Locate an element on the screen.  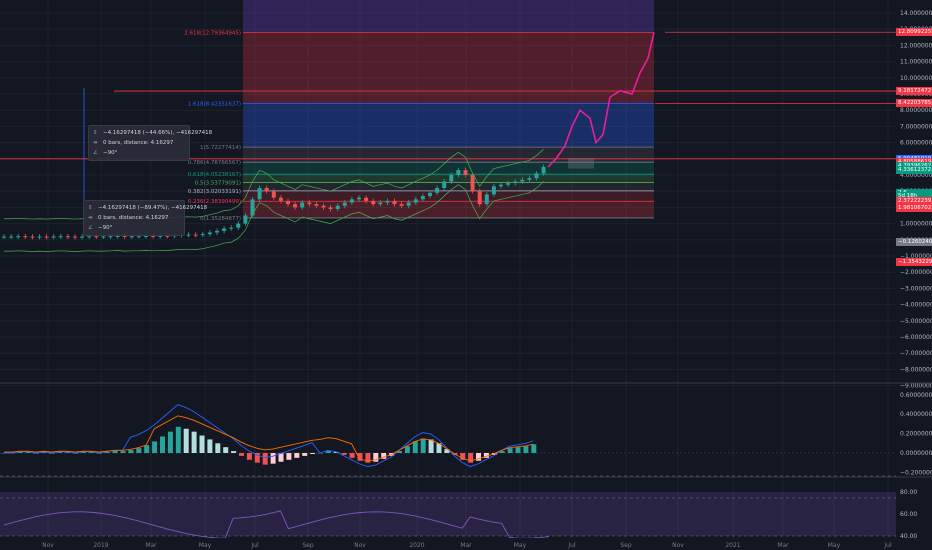
signal-line is located at coordinates (269, 438).